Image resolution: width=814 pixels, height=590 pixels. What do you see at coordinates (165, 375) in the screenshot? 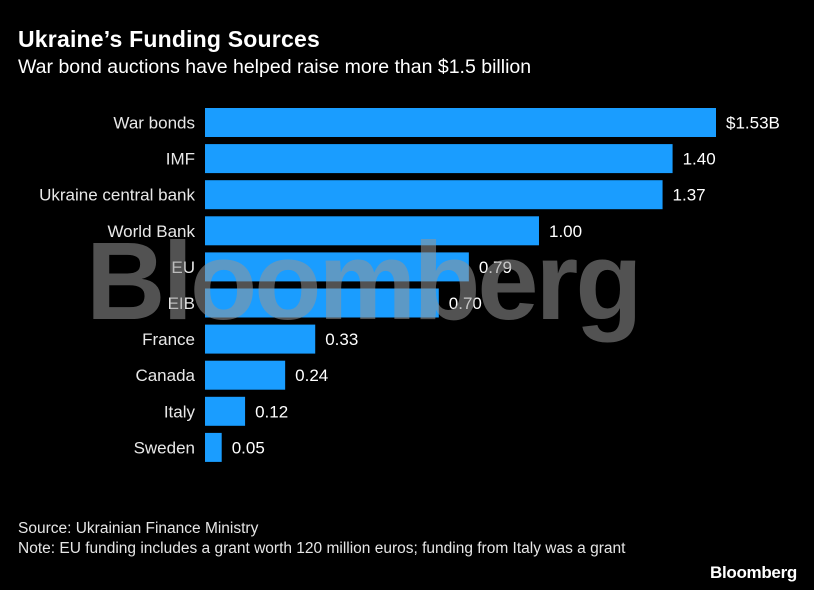
I see `category-label: Canada` at bounding box center [165, 375].